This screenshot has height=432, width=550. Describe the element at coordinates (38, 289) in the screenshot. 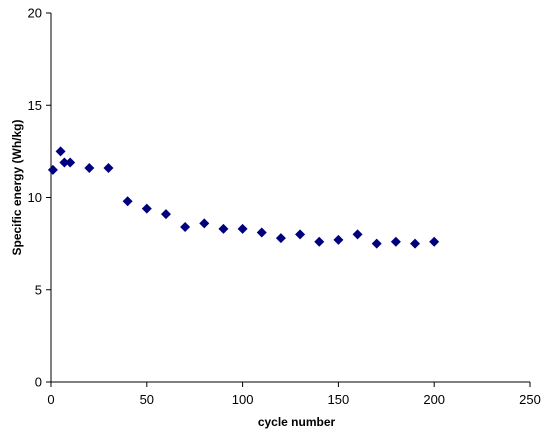

I see `y-tick-label: 5` at that location.